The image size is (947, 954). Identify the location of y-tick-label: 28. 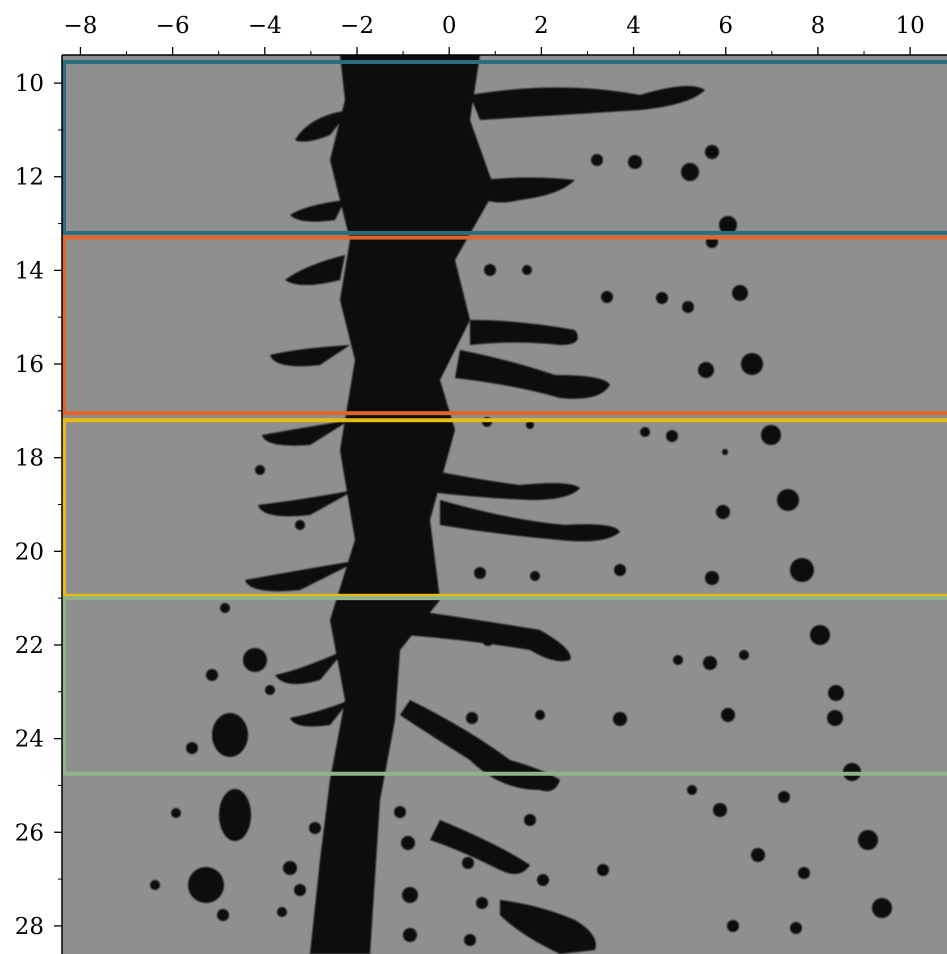
(29, 927).